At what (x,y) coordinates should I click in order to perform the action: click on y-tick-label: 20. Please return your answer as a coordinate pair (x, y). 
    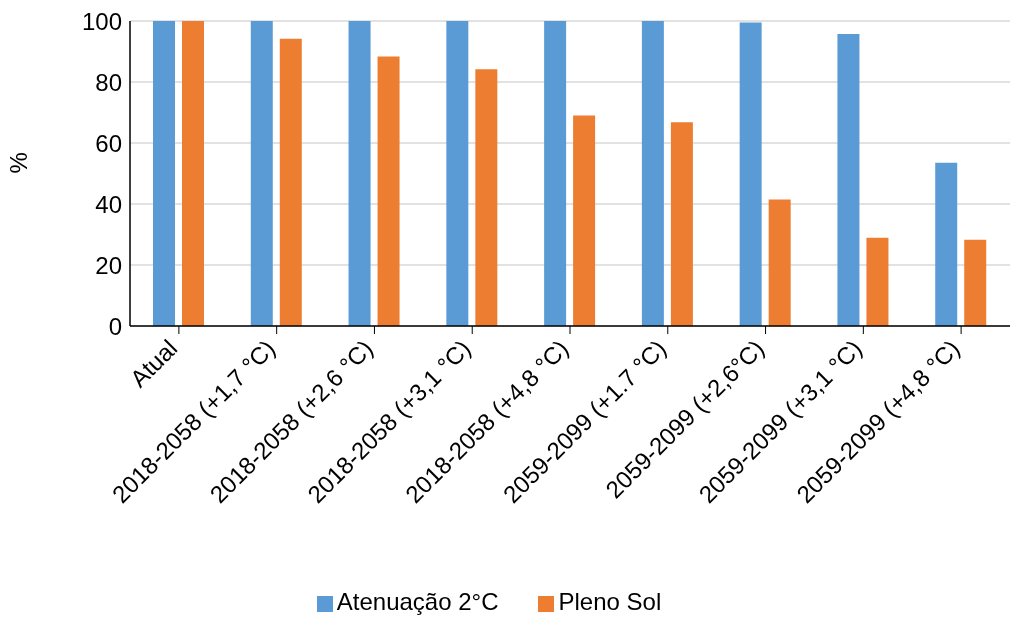
    Looking at the image, I should click on (108, 265).